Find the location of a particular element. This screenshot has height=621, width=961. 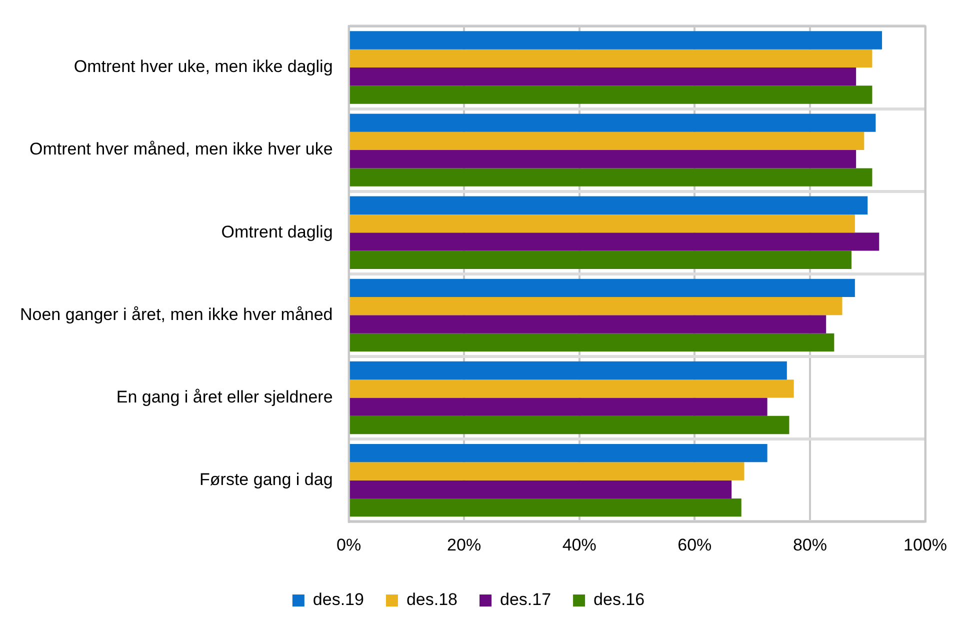

y-tick-label: Omtrent daglig is located at coordinates (277, 232).